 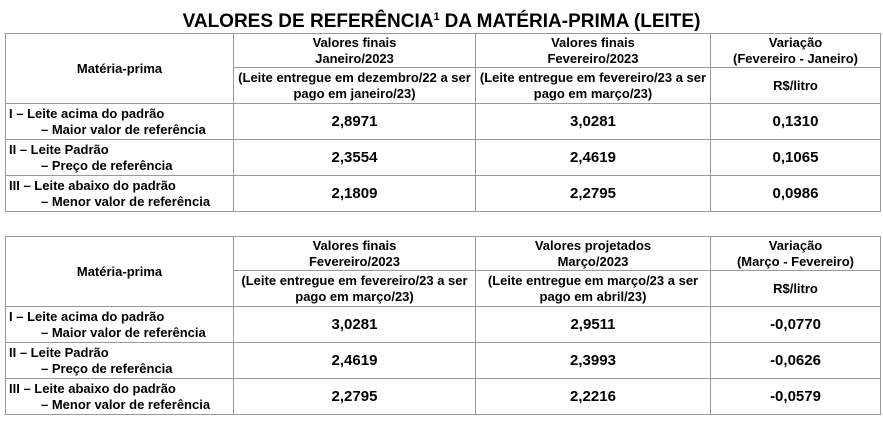 What do you see at coordinates (572, 21) in the screenshot?
I see `title-rest: DA MATÉRIA-PRIMA (LEITE)` at bounding box center [572, 21].